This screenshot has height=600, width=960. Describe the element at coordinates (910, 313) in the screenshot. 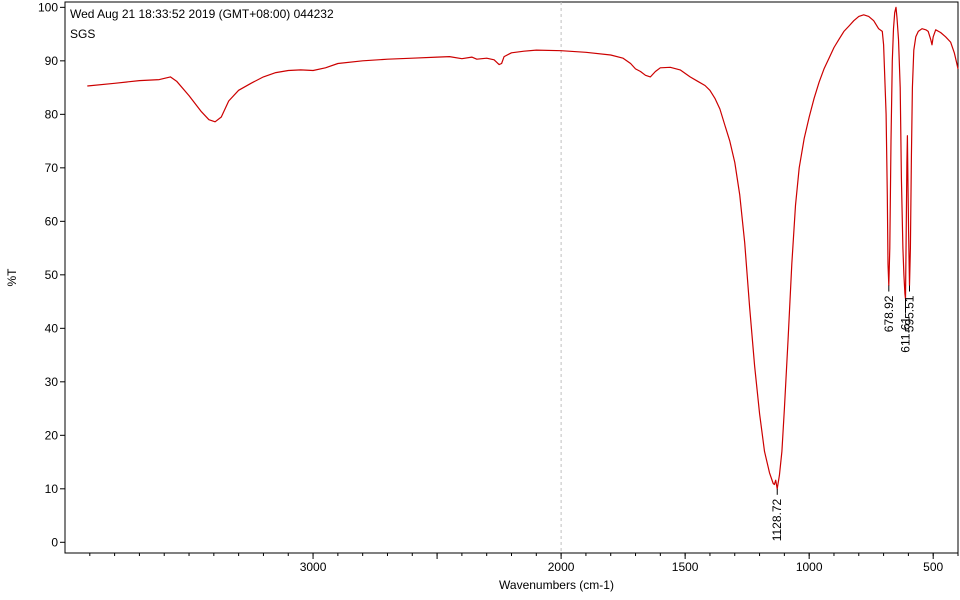

I see `peak-label: 595.51` at that location.